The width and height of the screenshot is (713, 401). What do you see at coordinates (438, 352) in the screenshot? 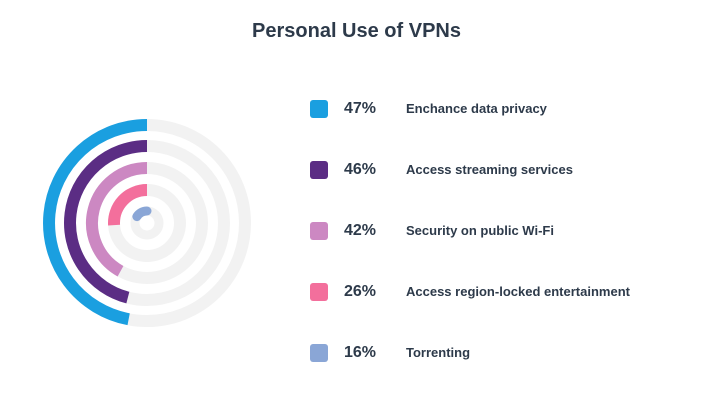
I see `legend-label: Torrenting` at bounding box center [438, 352].